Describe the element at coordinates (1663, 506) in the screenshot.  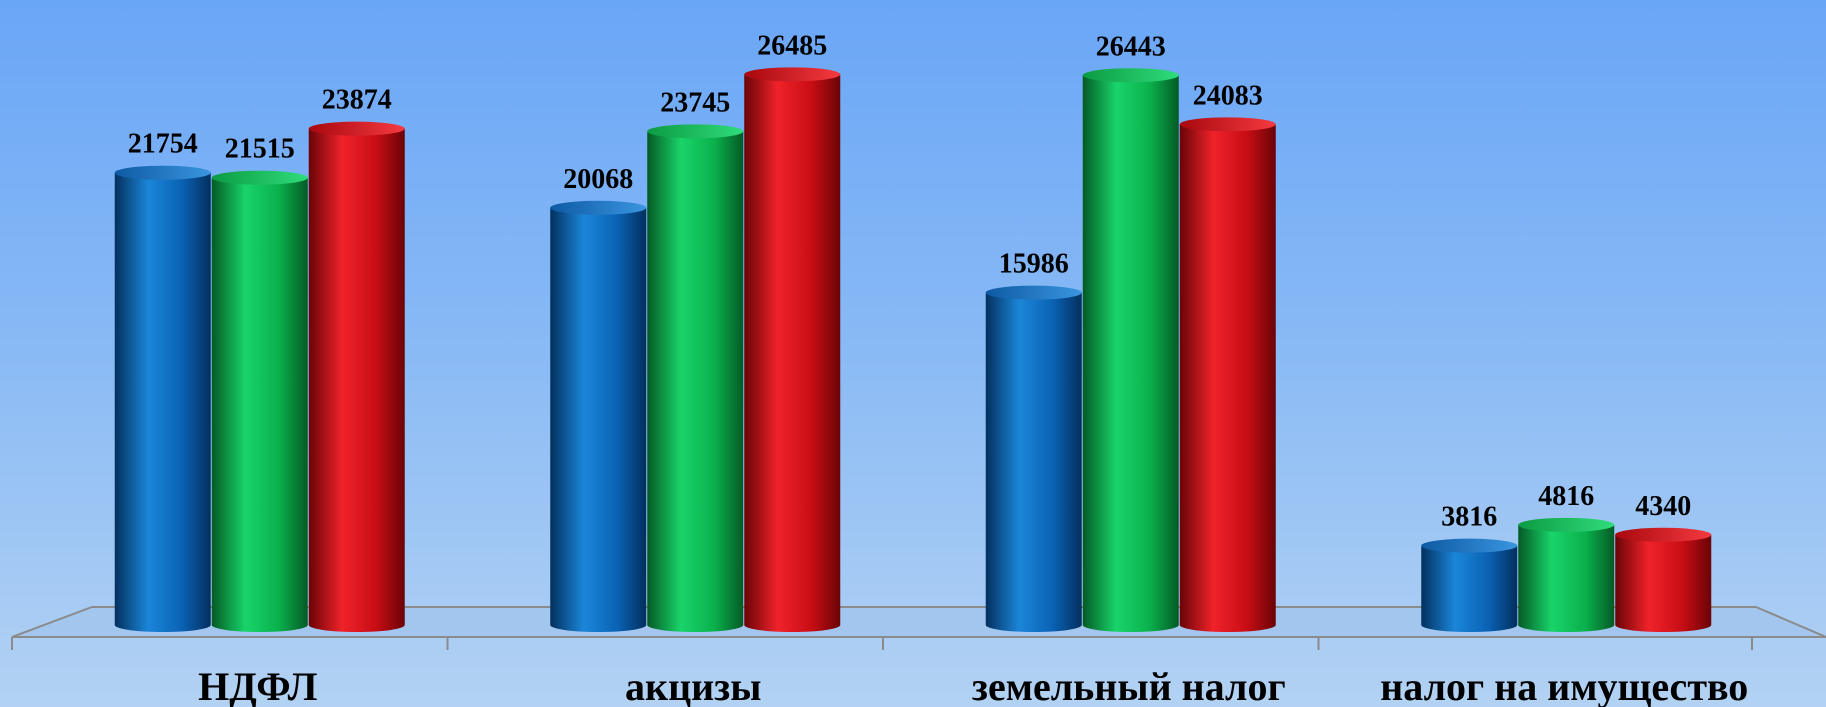
I see `data-label: 4340` at that location.